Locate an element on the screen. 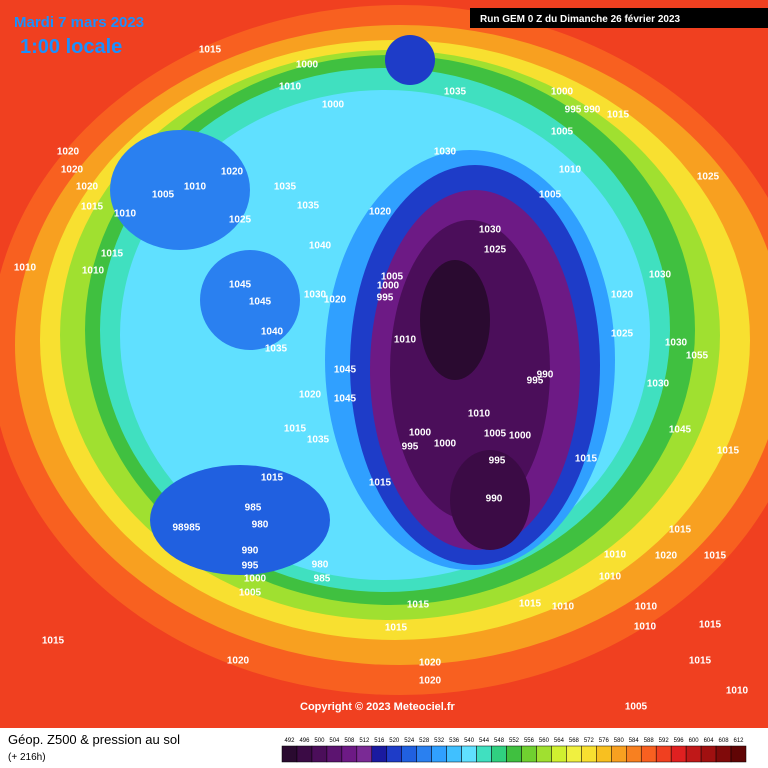 Image resolution: width=768 pixels, height=768 pixels. scale-label: 508 is located at coordinates (349, 741).